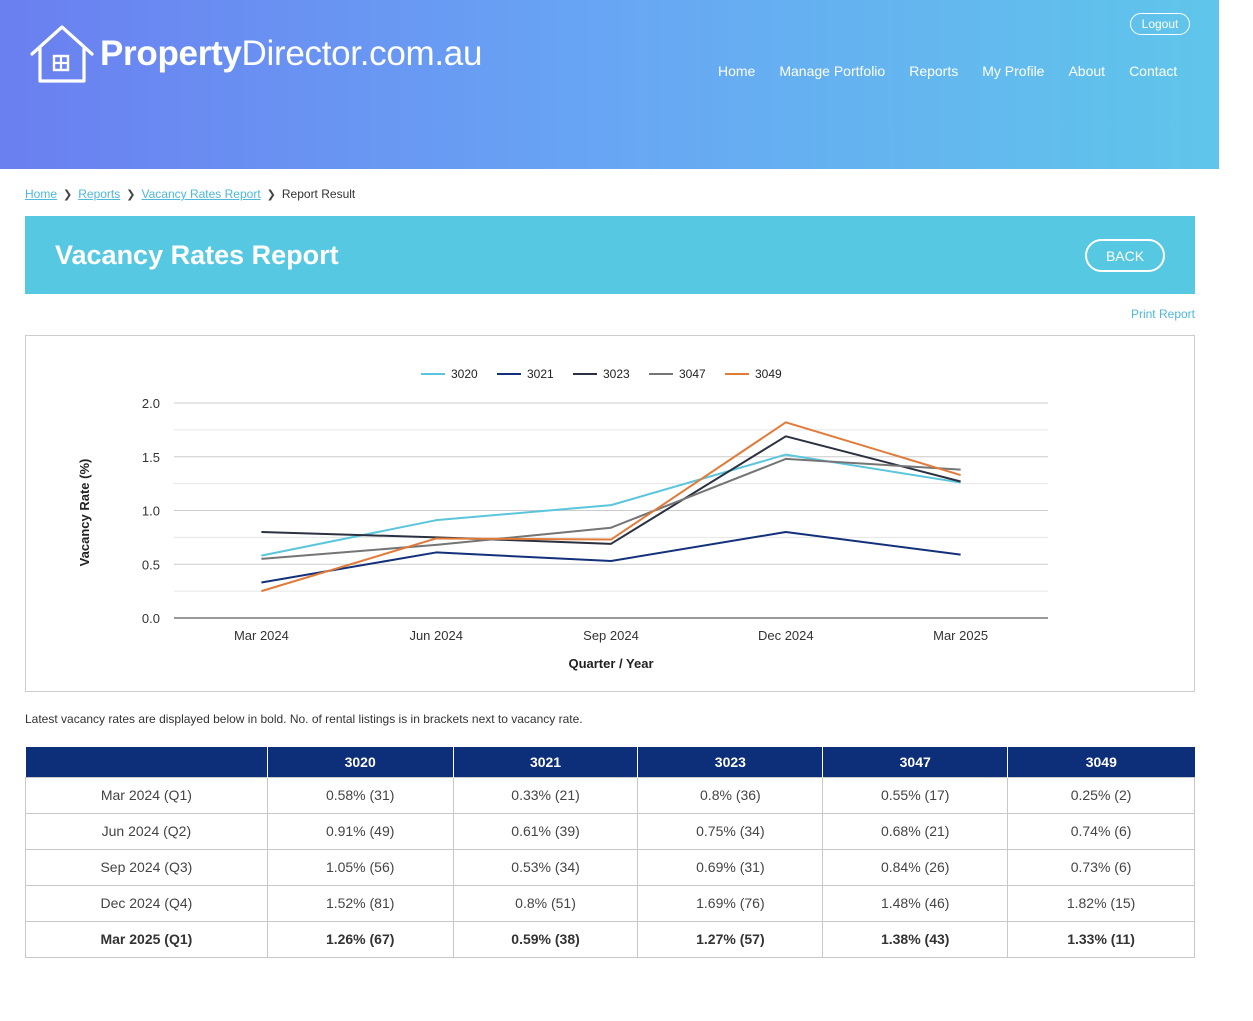  What do you see at coordinates (915, 795) in the screenshot?
I see `table-cell: 0.55% (17)` at bounding box center [915, 795].